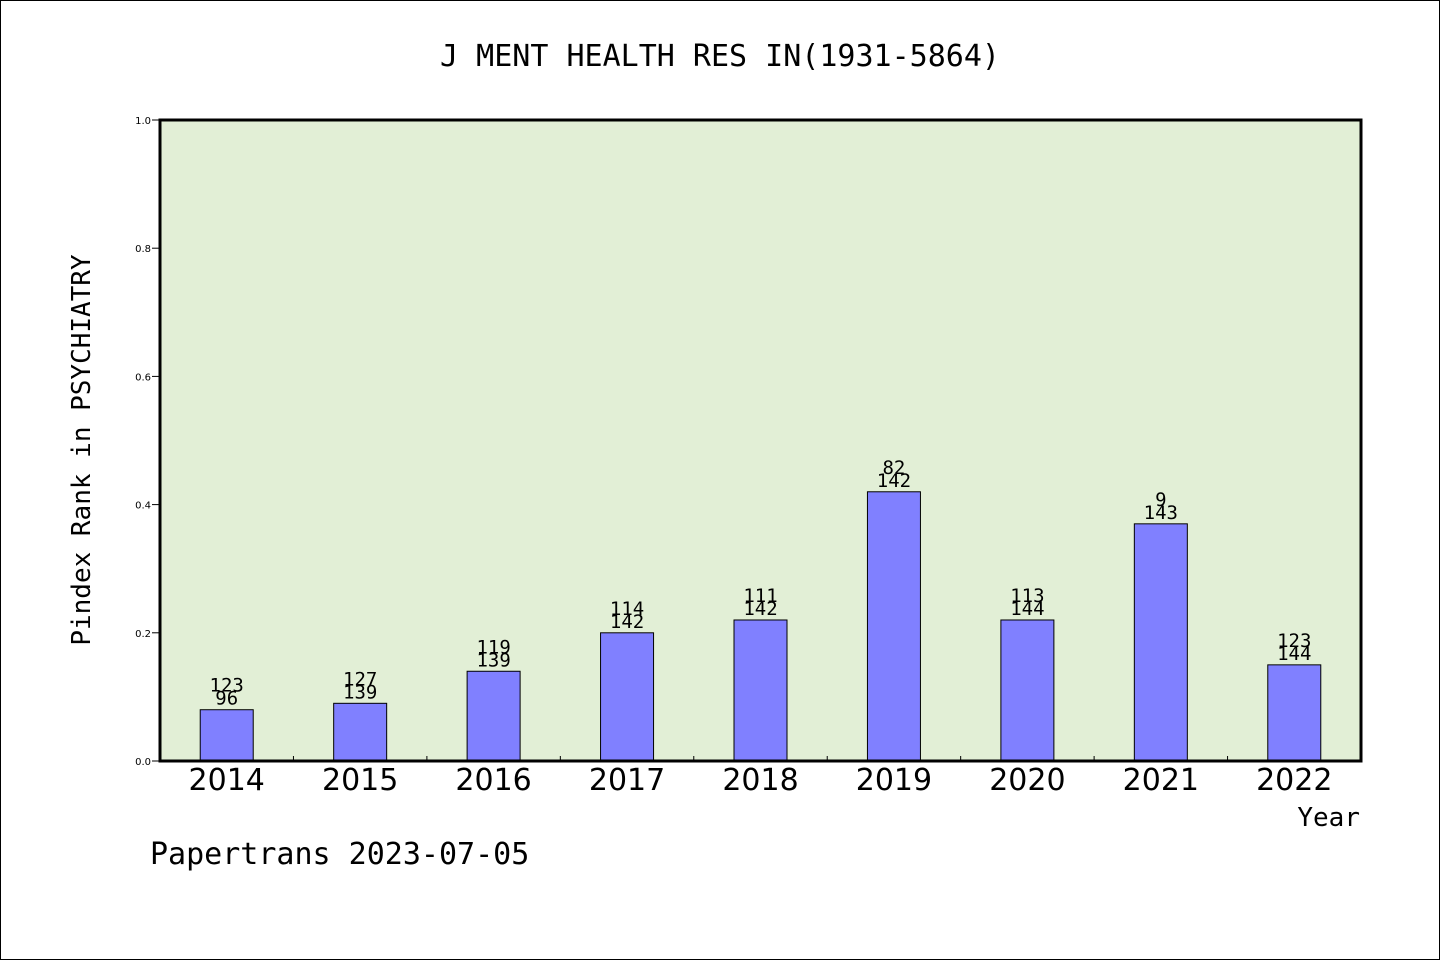 The image size is (1440, 960). Describe the element at coordinates (627, 780) in the screenshot. I see `x-tick-label: 2017` at that location.